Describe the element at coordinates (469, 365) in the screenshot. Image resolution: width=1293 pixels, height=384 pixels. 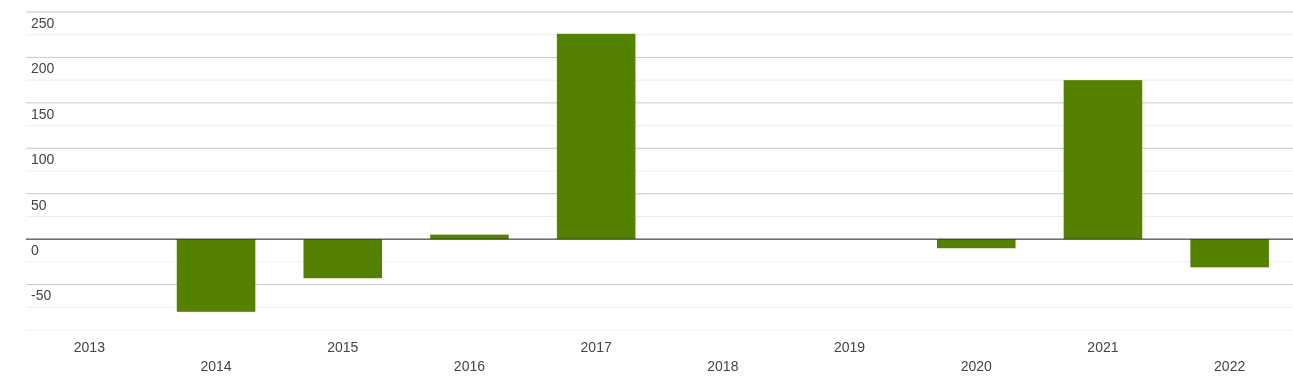
I see `x-tick-label: 2016` at that location.